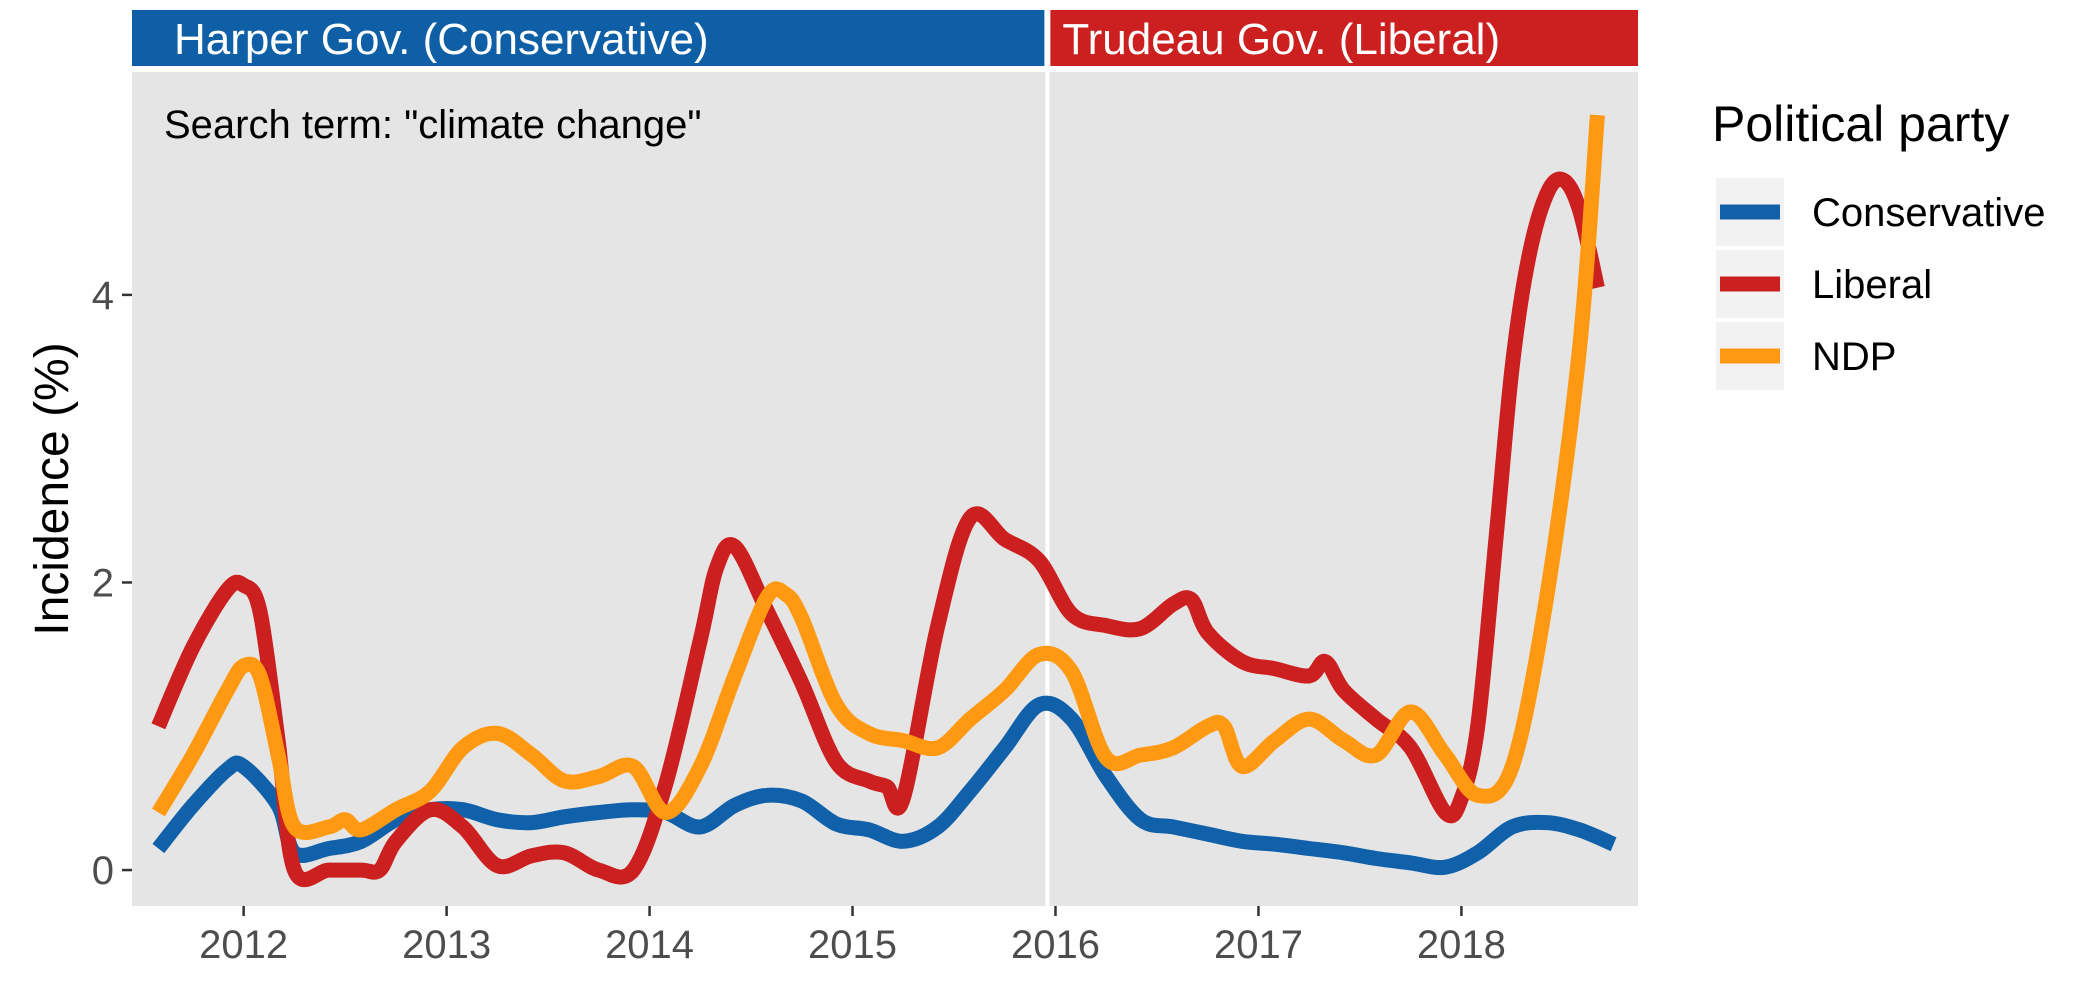 The width and height of the screenshot is (2100, 990). What do you see at coordinates (1055, 945) in the screenshot?
I see `x-tick-label: 2016` at bounding box center [1055, 945].